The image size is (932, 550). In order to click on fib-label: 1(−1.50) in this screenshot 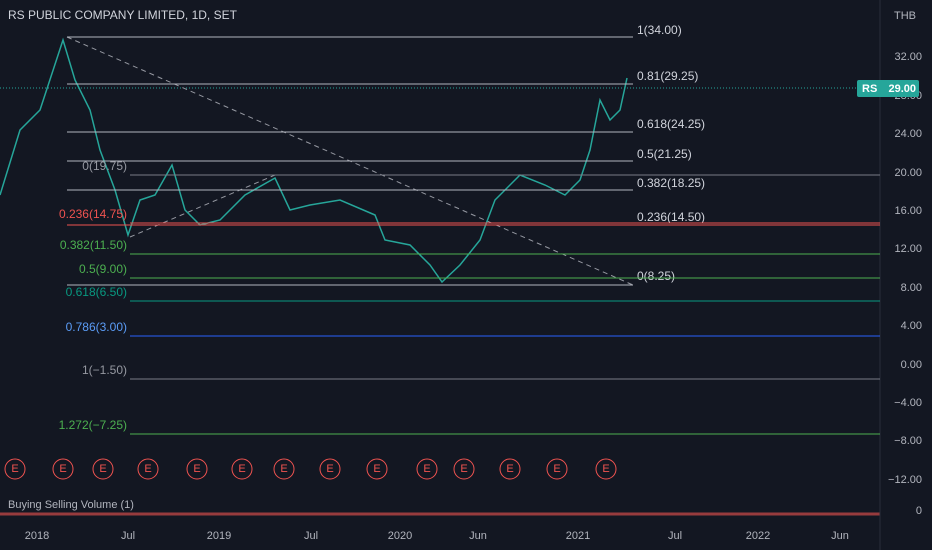, I will do `click(104, 370)`.